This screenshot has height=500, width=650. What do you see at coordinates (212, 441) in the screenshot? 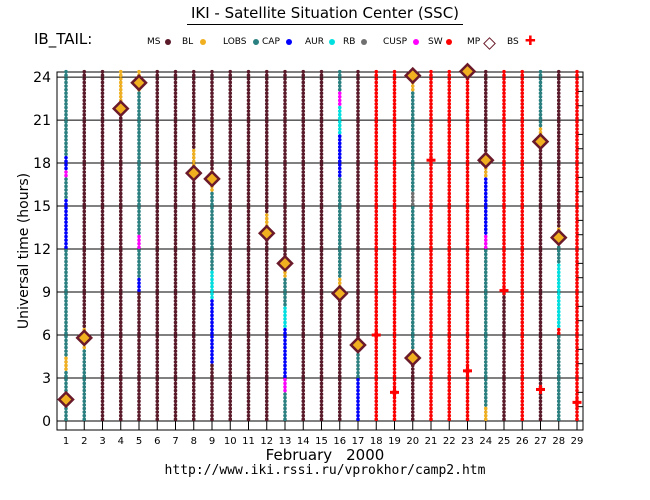
I see `x-tick-label: 9` at bounding box center [212, 441].